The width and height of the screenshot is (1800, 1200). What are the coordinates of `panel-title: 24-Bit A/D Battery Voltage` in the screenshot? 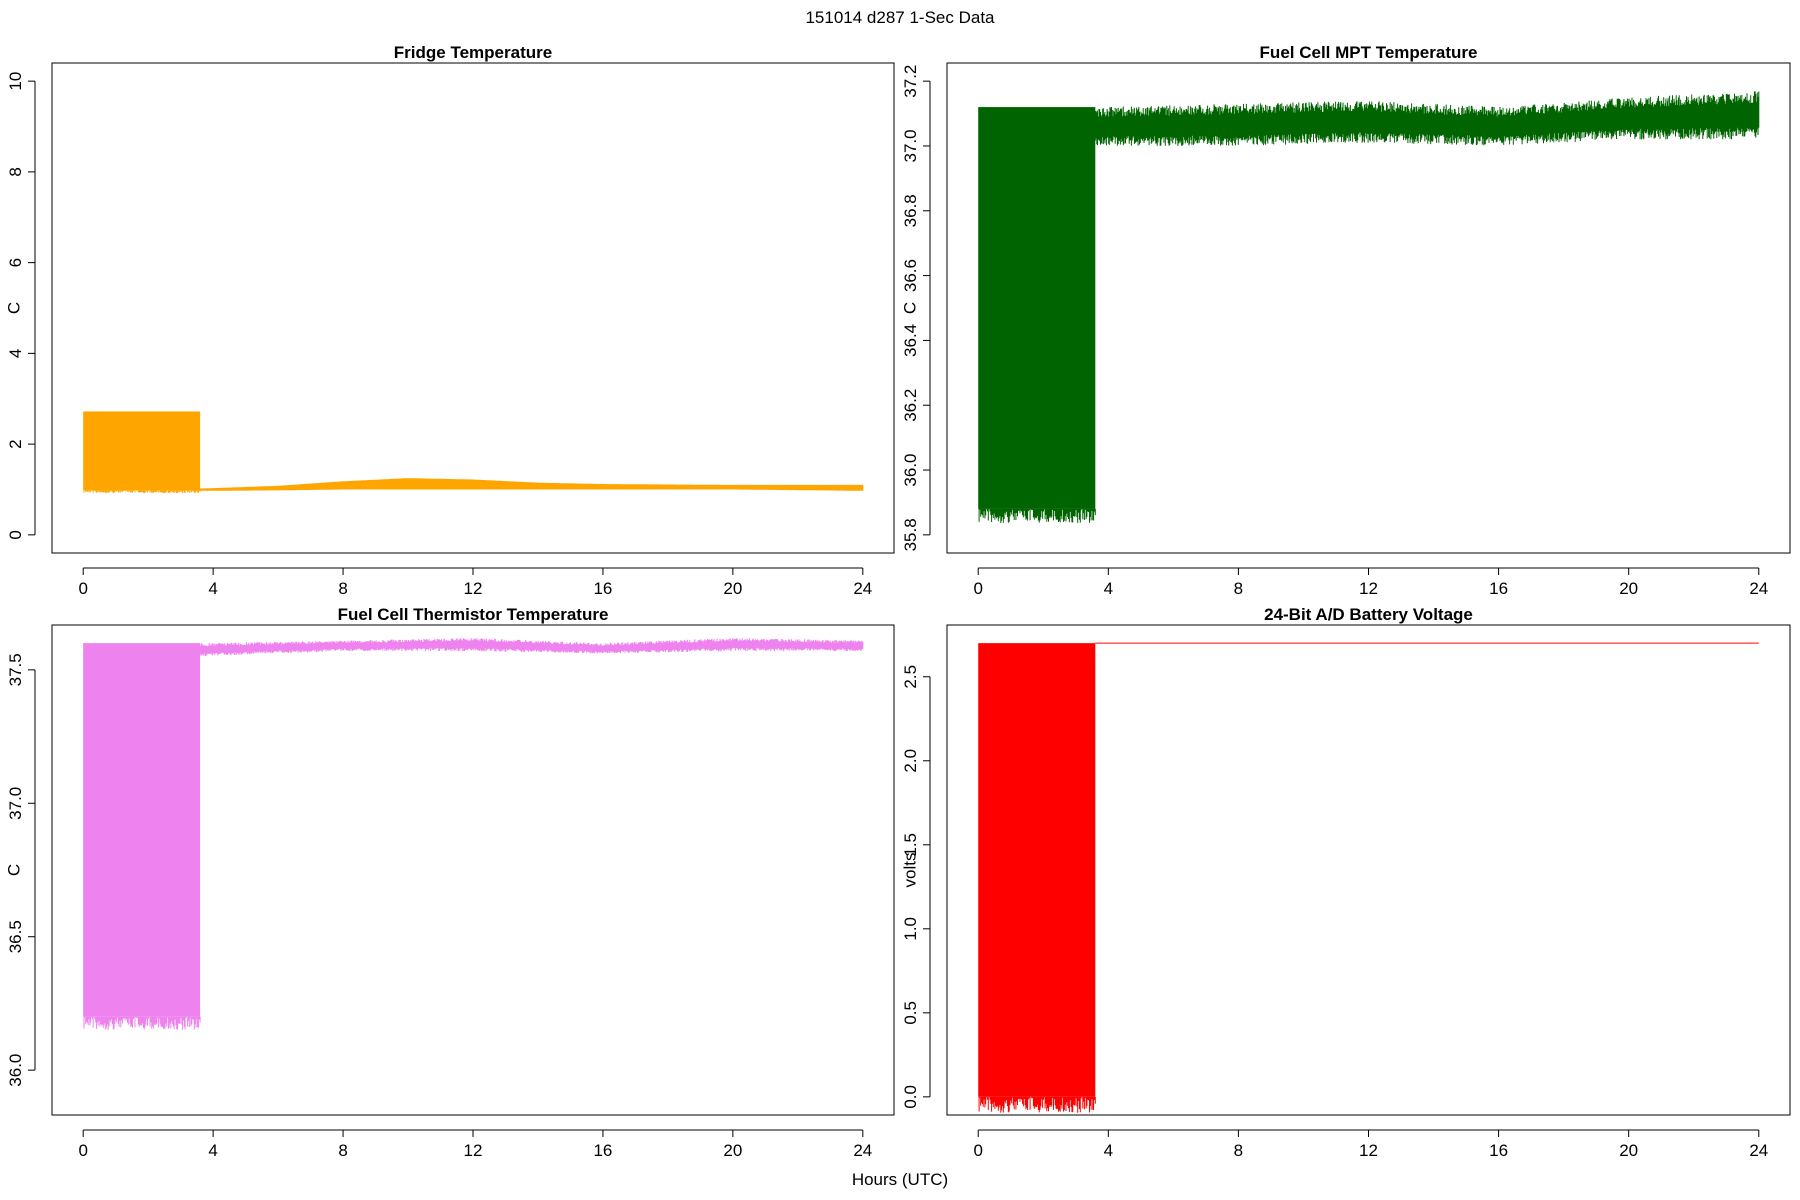 It's located at (1368, 614).